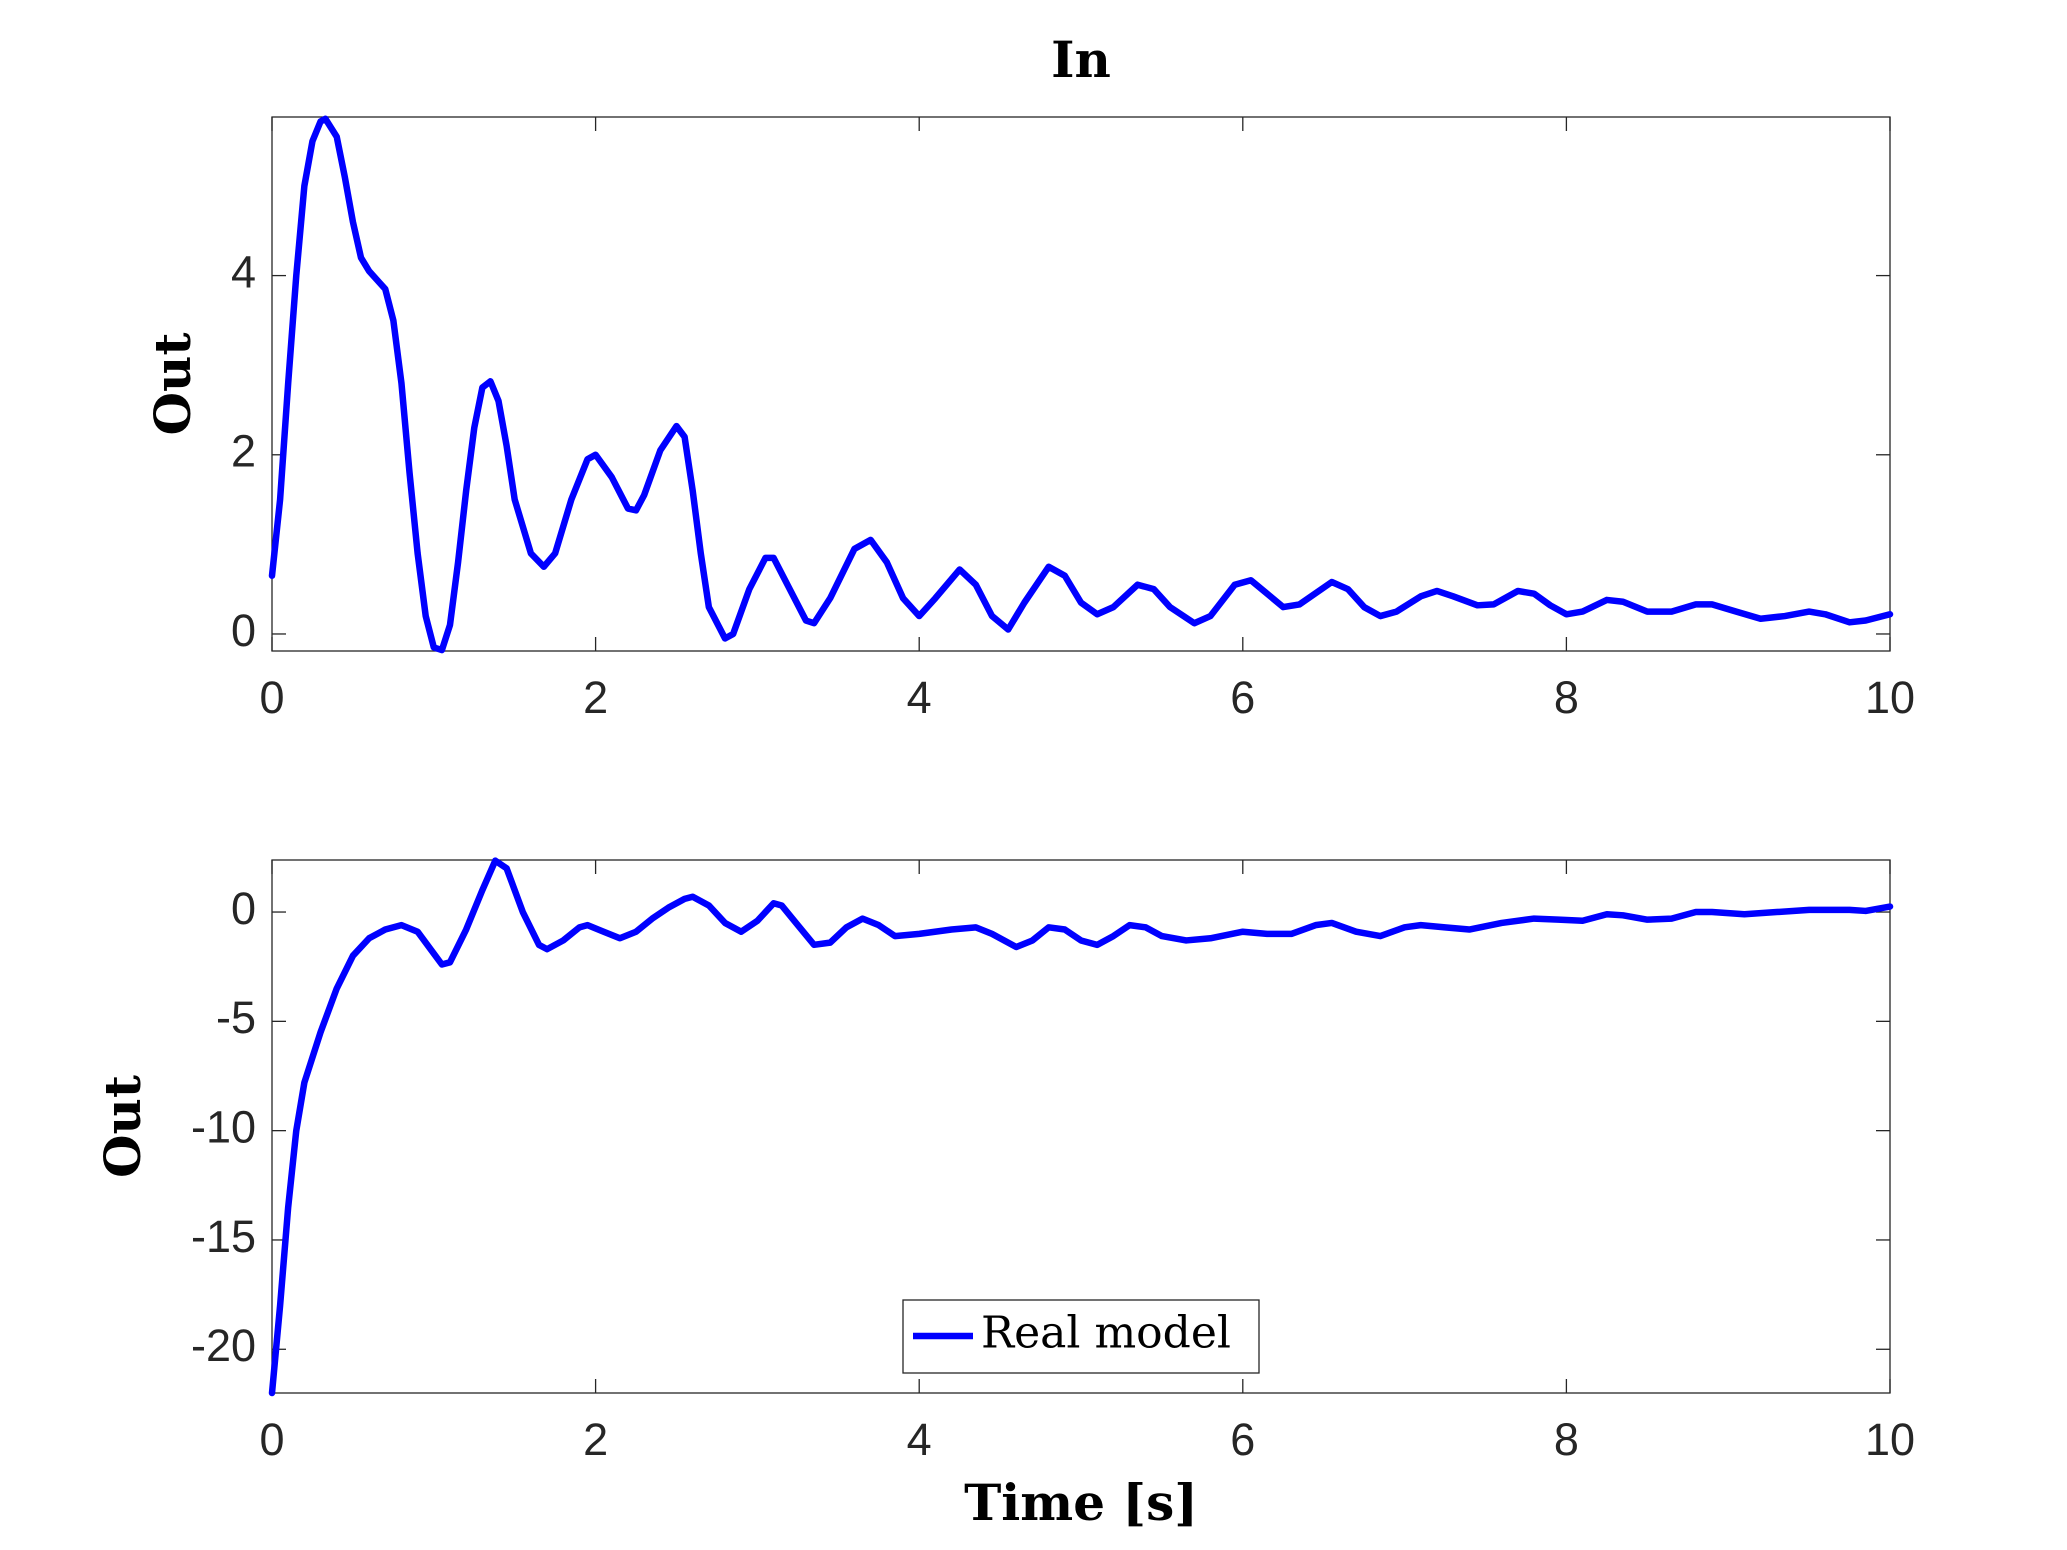 The image size is (2067, 1550). Describe the element at coordinates (1106, 1333) in the screenshot. I see `legend-label: Real model` at that location.